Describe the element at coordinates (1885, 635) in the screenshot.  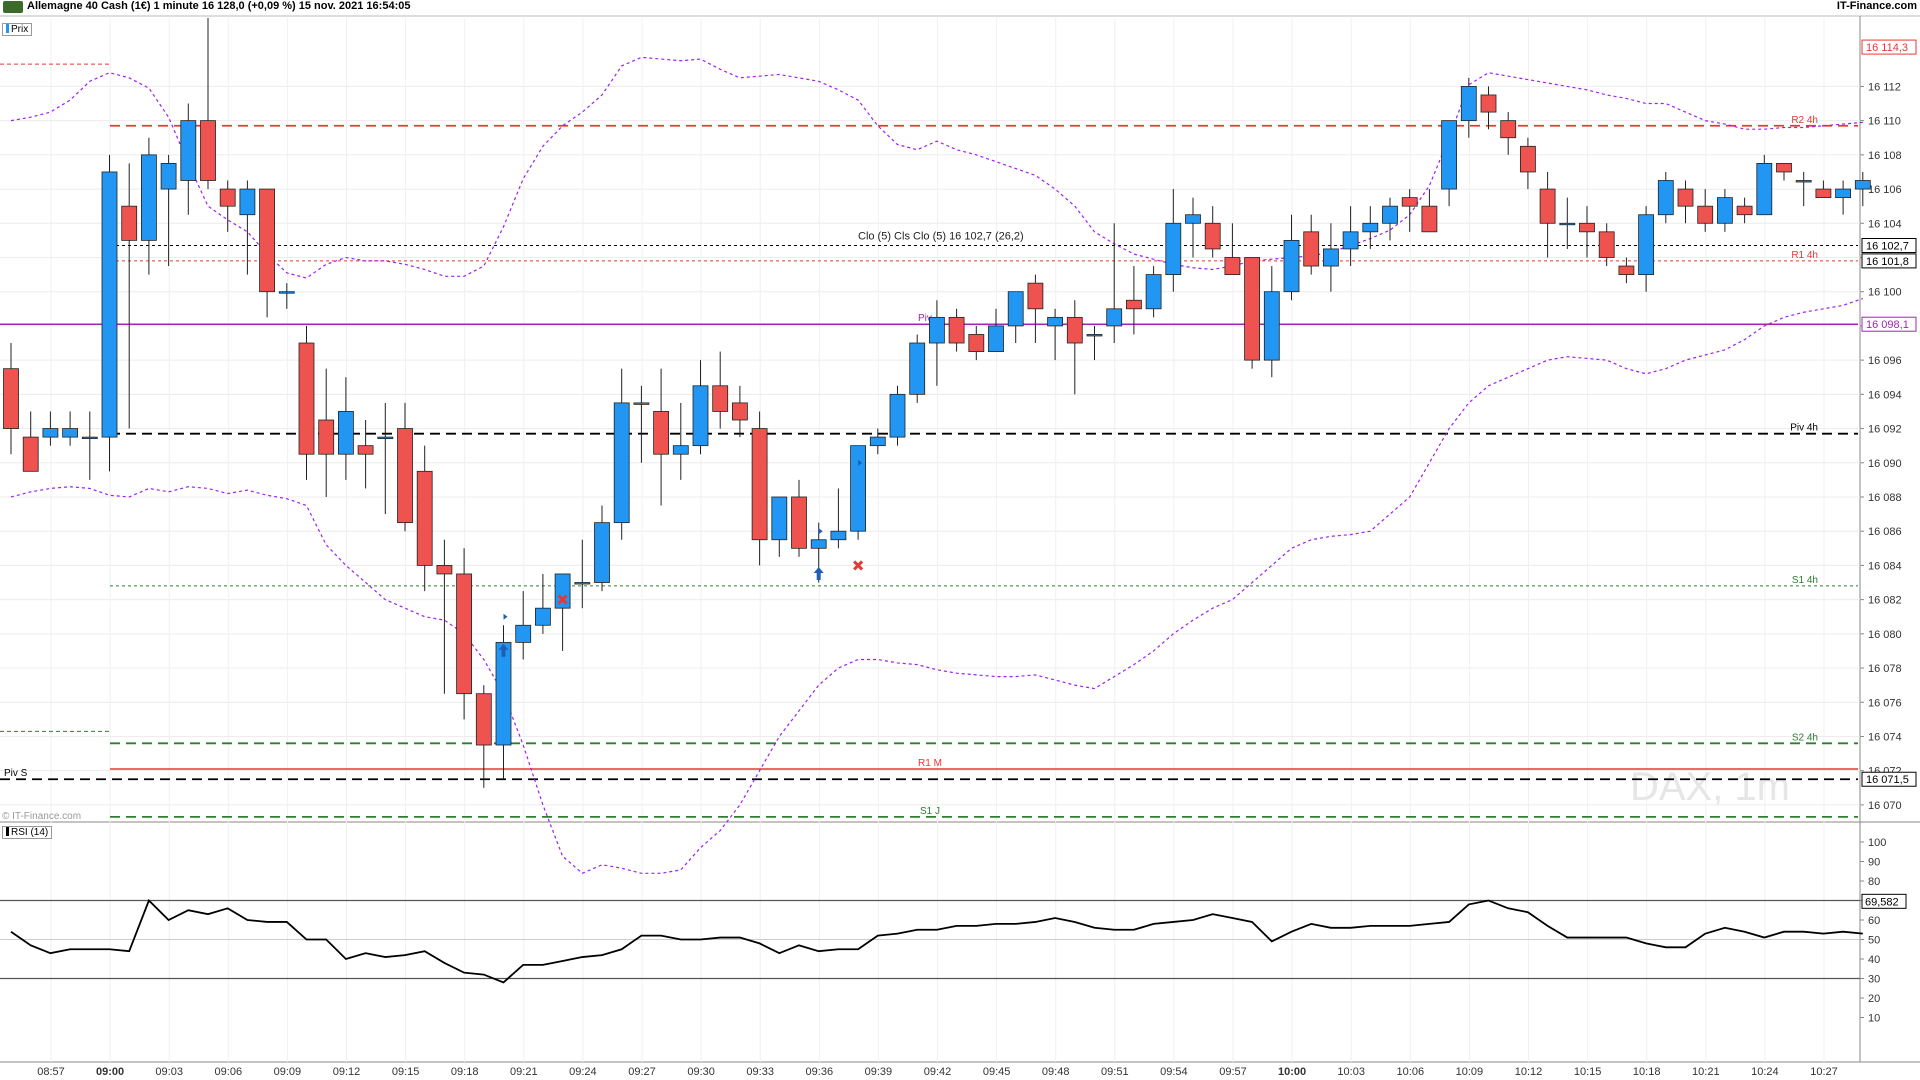
I see `price-tick-label: 16 080` at that location.